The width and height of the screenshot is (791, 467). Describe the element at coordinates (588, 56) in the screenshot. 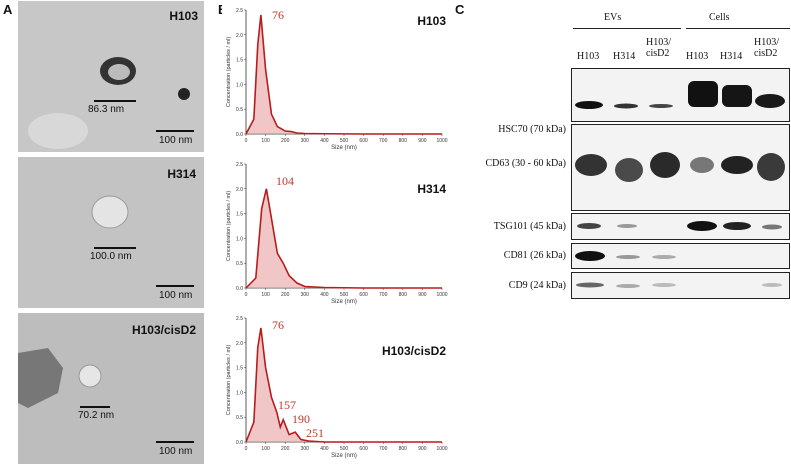

I see `wb-lane-1: H103` at that location.